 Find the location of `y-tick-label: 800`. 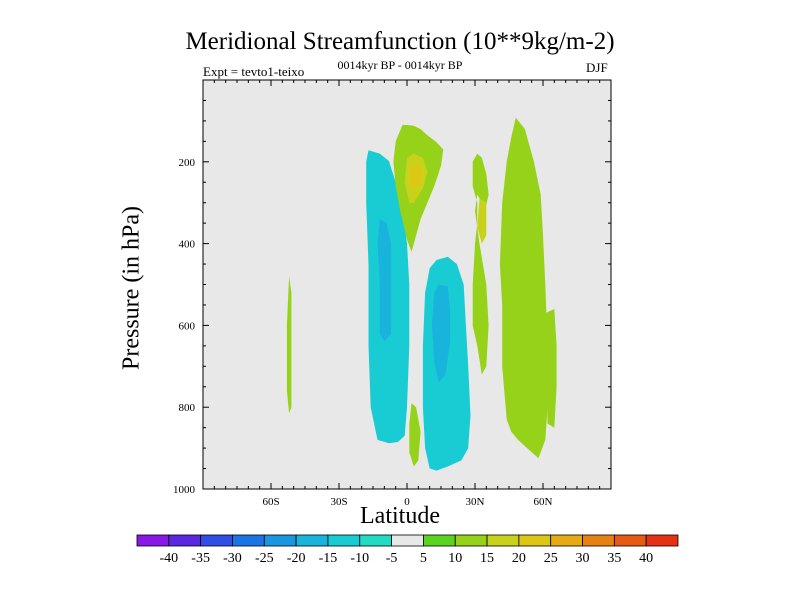

y-tick-label: 800 is located at coordinates (187, 408).